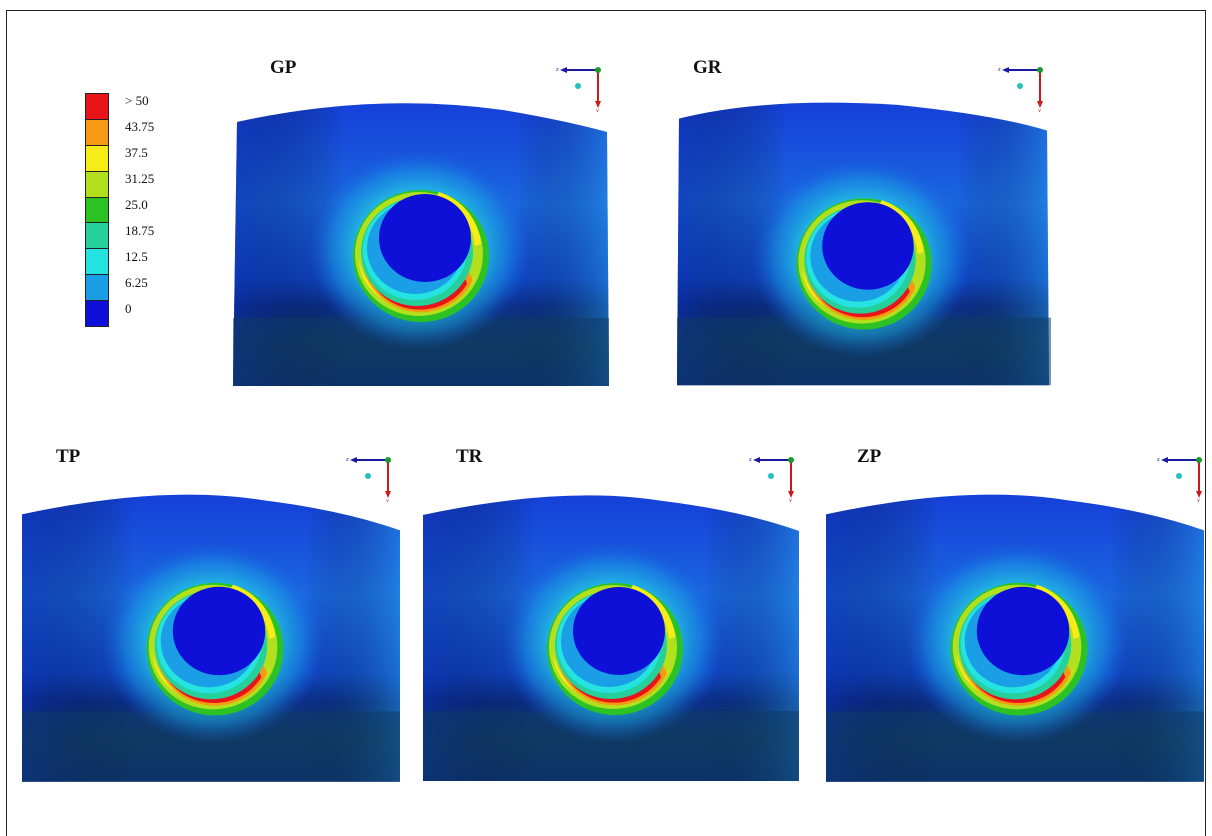 The image size is (1212, 836). I want to click on legend-label: 6.25, so click(136, 282).